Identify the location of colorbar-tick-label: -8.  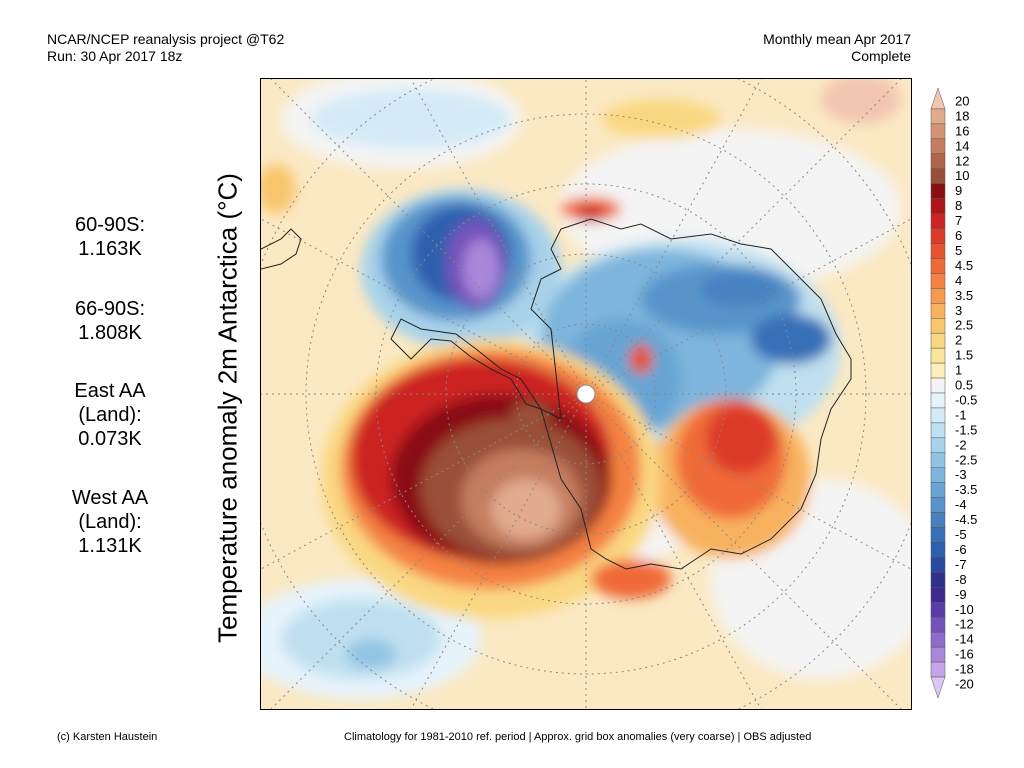
(961, 579).